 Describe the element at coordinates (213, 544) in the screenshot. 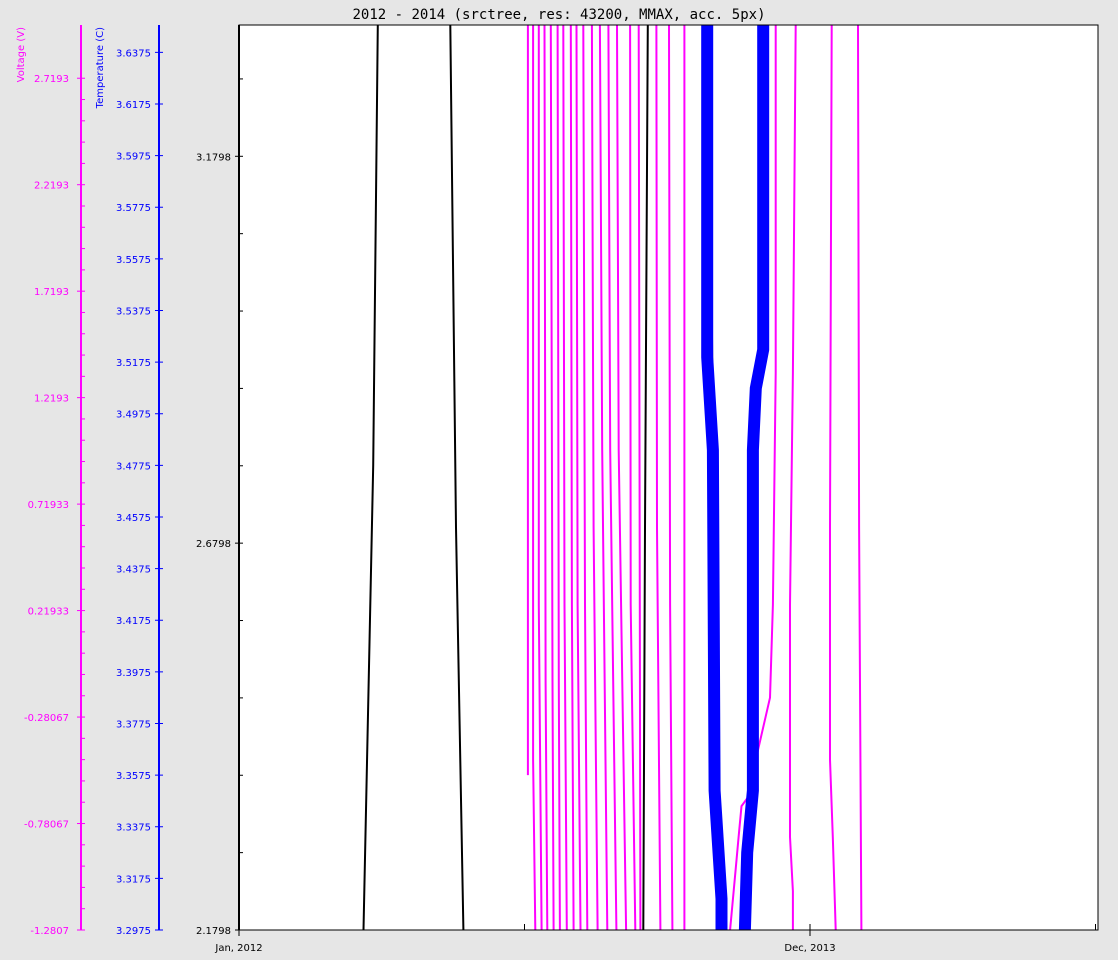

I see `y-axis-3-tick-label: 2.6798` at that location.